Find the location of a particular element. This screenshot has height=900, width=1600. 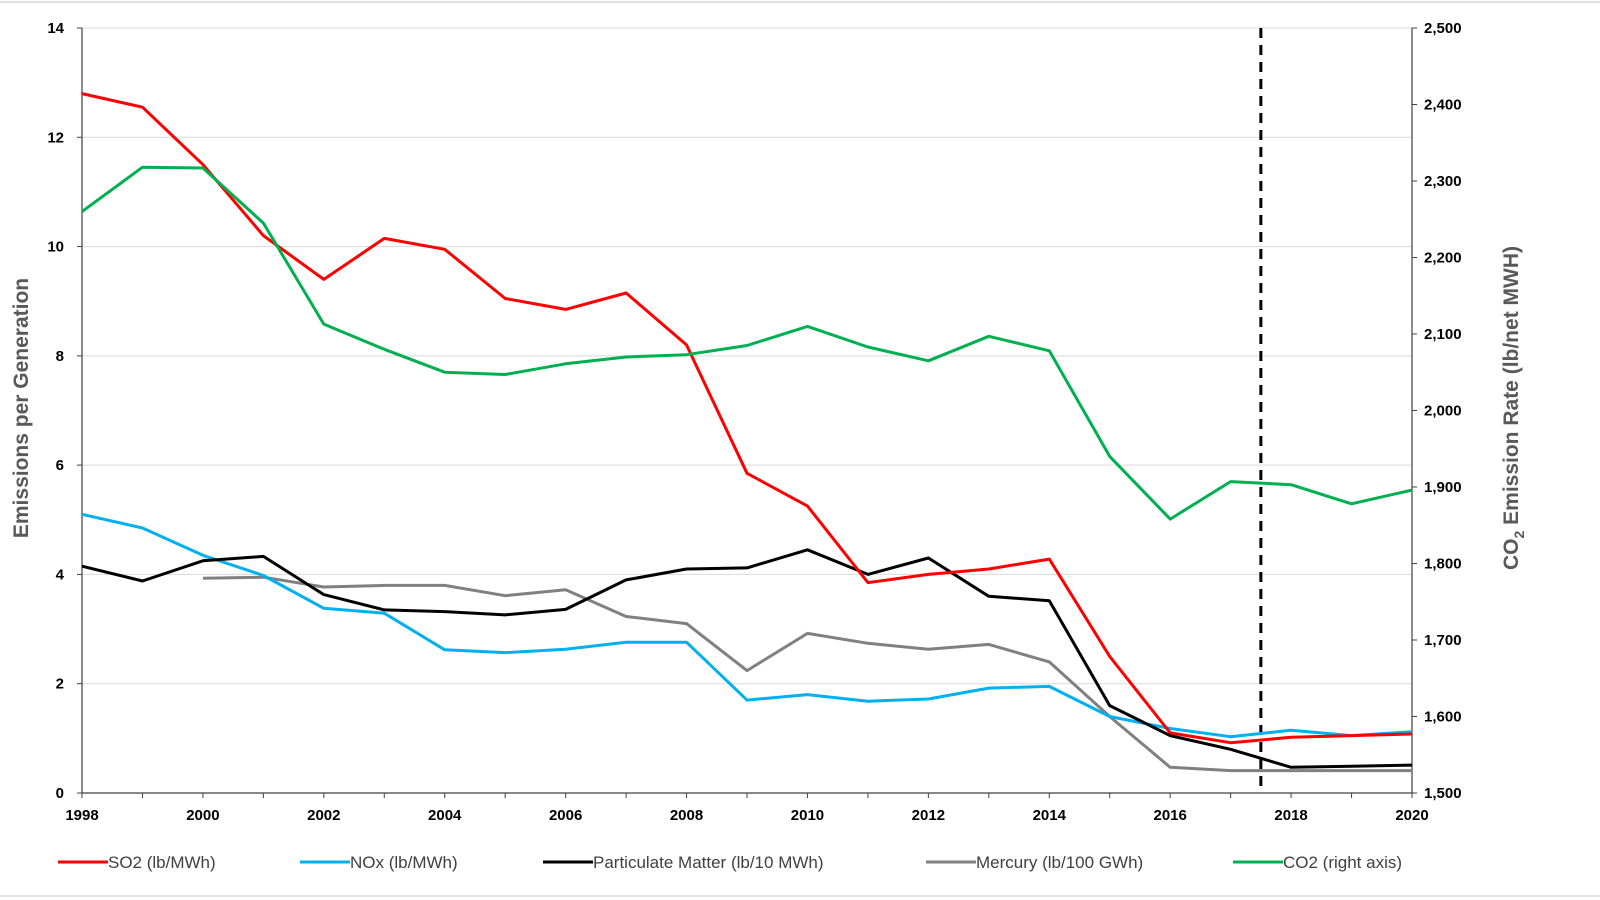

x-tick-label: 1998 is located at coordinates (81, 815).